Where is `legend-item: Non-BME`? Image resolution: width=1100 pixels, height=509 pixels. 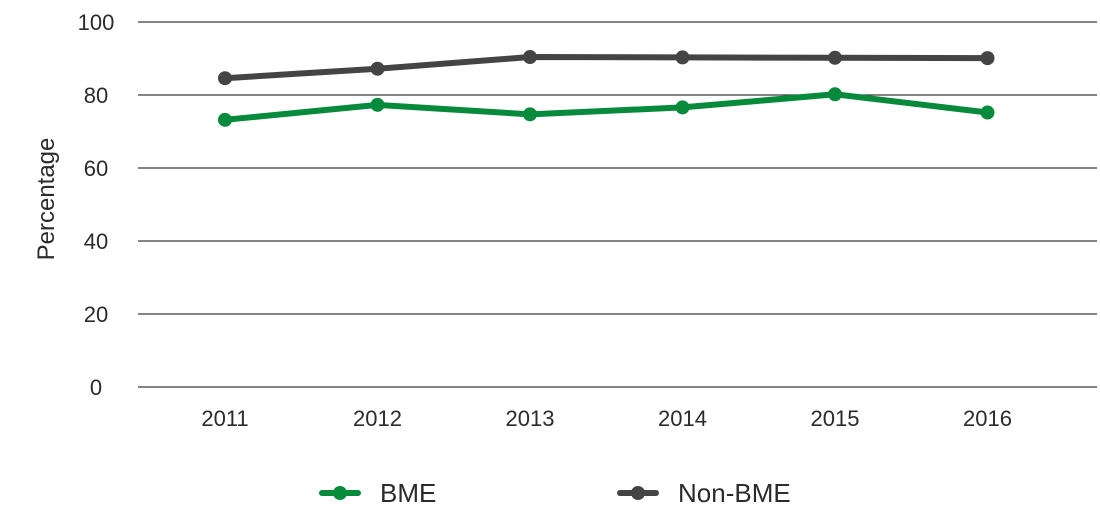
legend-item: Non-BME is located at coordinates (704, 493).